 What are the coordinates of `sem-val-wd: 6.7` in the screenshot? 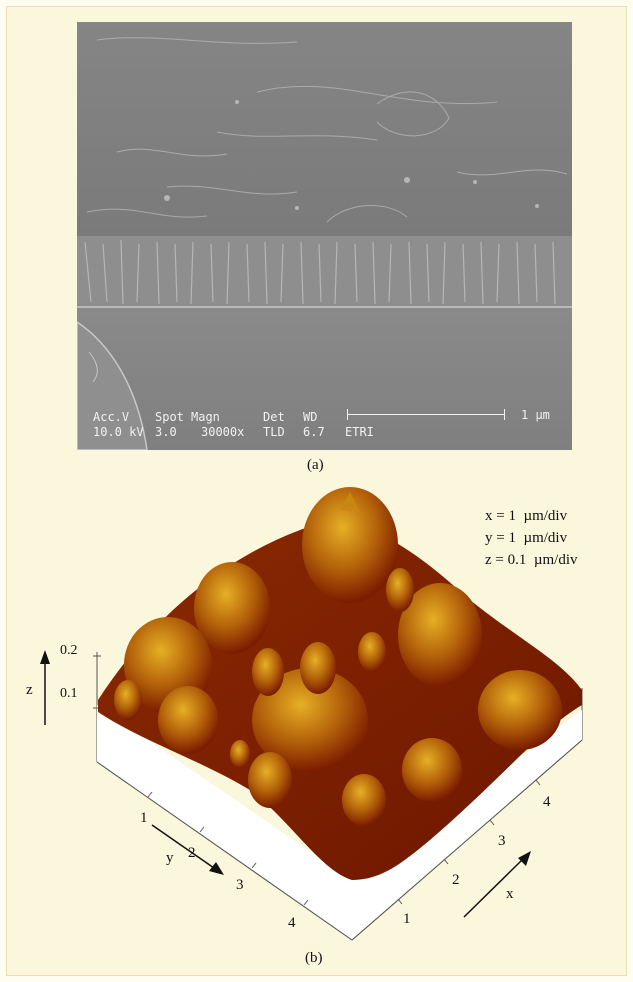 It's located at (314, 432).